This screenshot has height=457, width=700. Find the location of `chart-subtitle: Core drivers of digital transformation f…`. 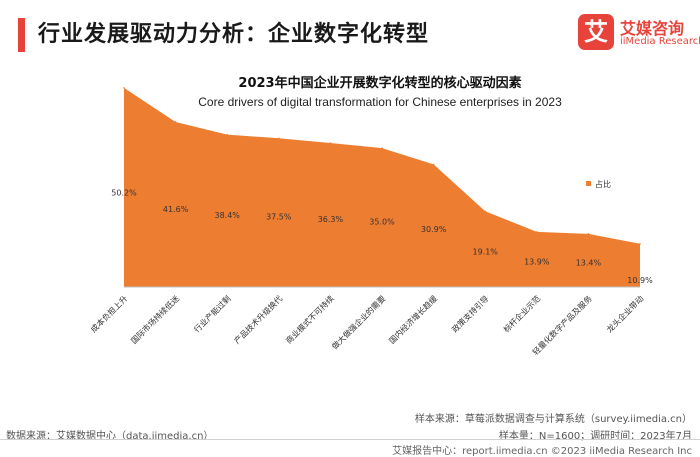

chart-subtitle: Core drivers of digital transformation f… is located at coordinates (380, 102).